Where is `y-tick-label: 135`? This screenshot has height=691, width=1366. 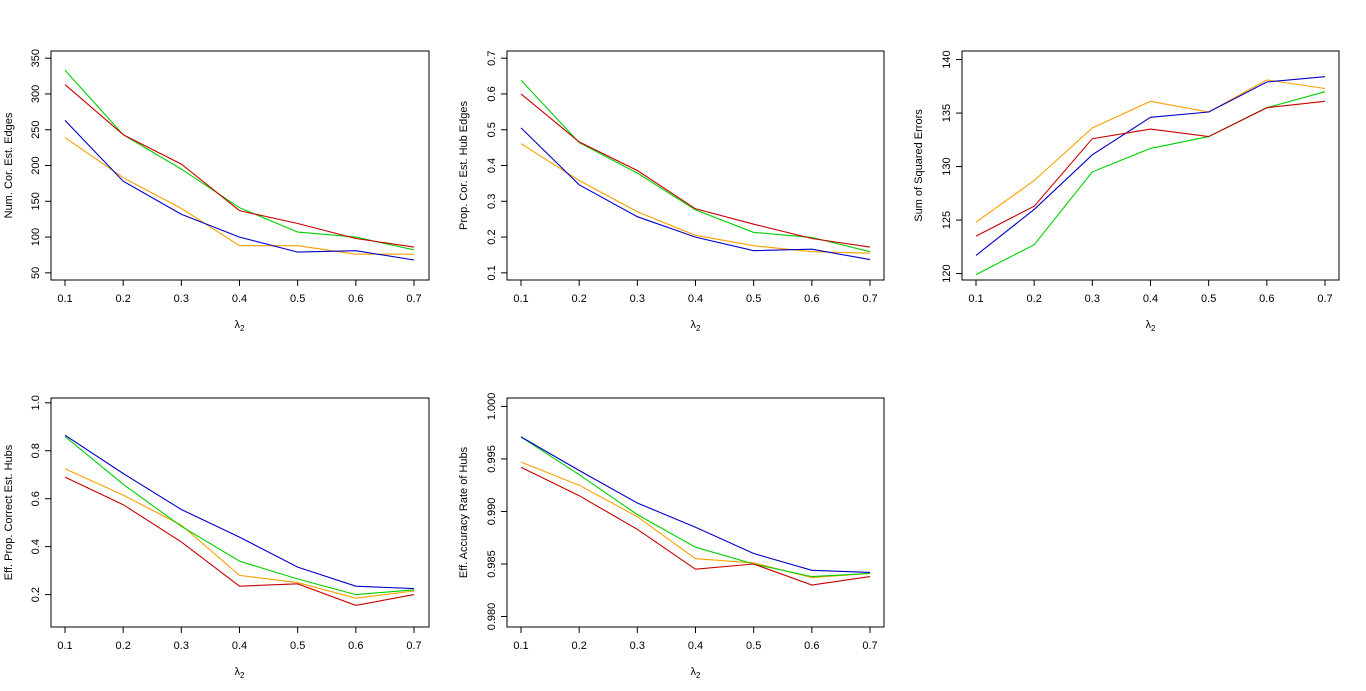
y-tick-label: 135 is located at coordinates (947, 113).